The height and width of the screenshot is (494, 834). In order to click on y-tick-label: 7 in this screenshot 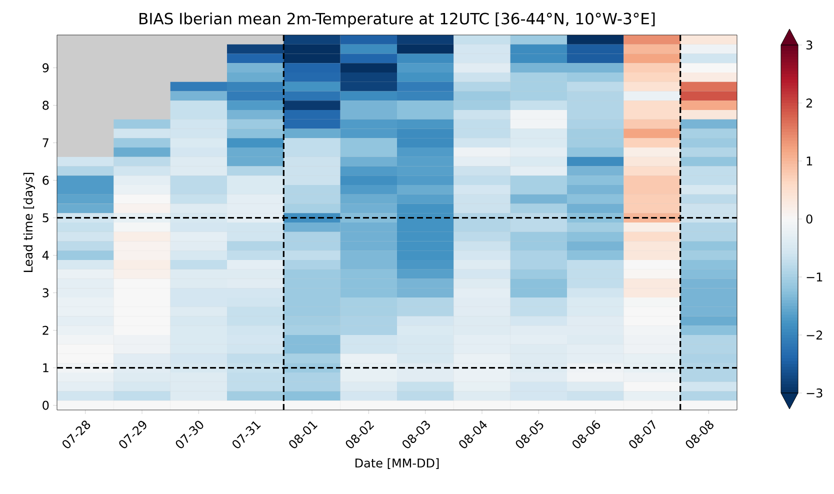, I will do `click(45, 143)`.